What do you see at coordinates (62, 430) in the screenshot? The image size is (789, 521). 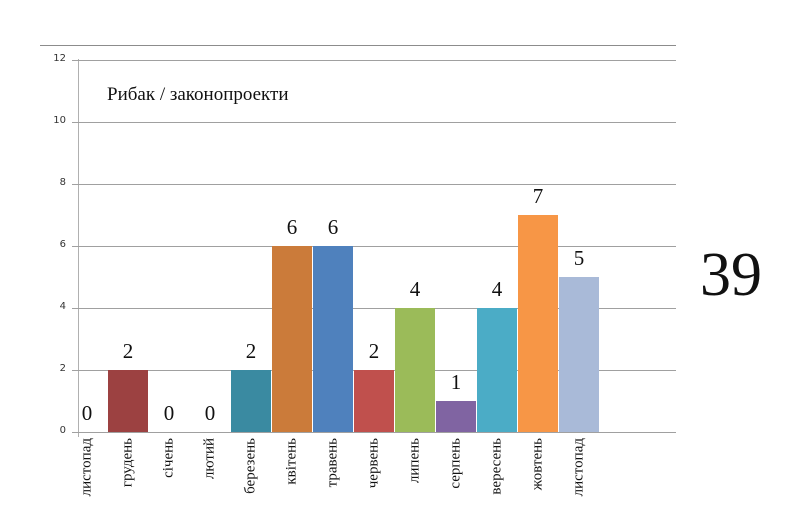 I see `y-tick-label: 0` at bounding box center [62, 430].